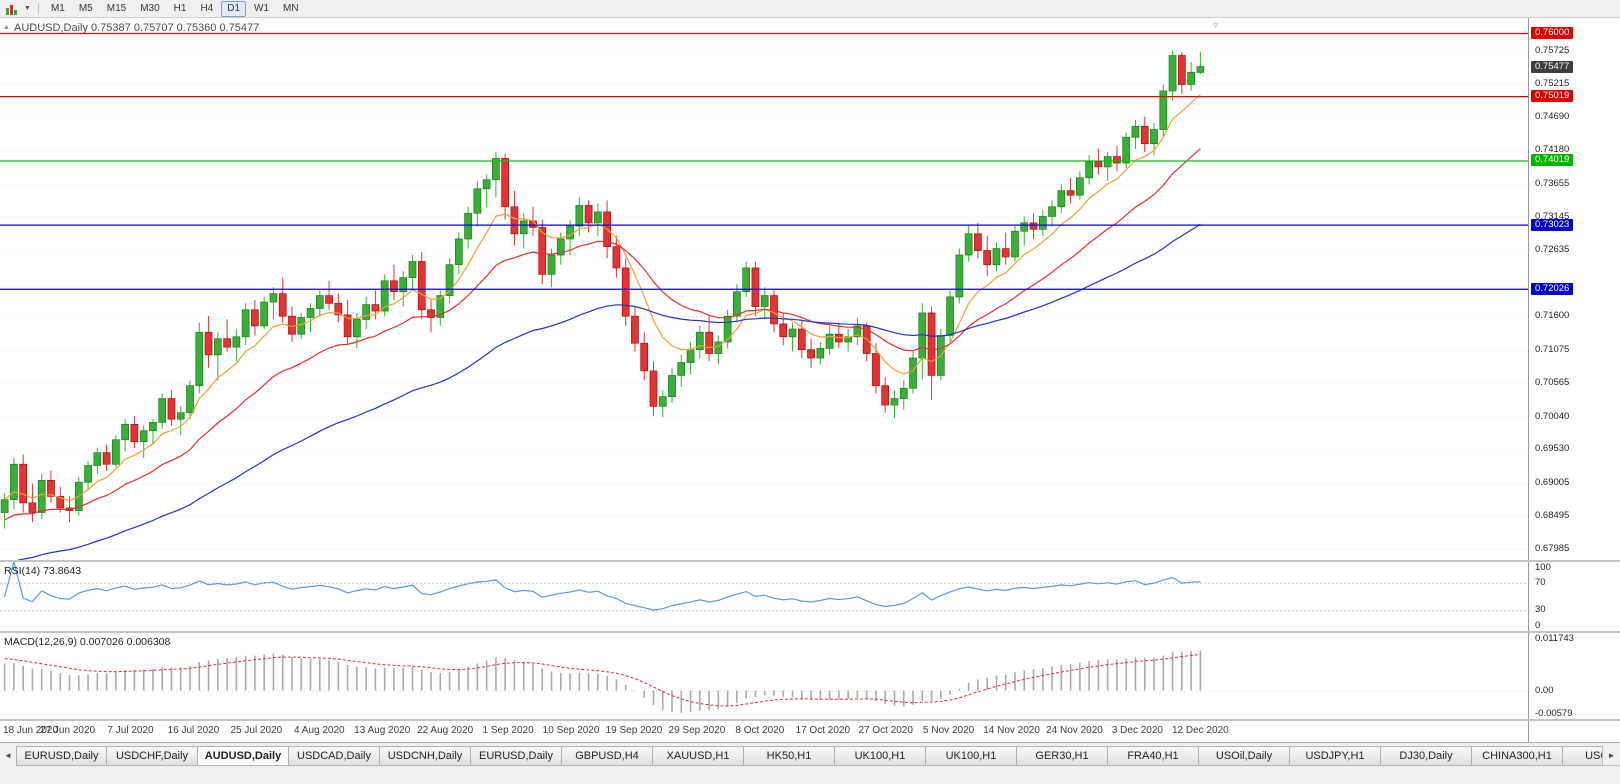  Describe the element at coordinates (1552, 183) in the screenshot. I see `price-axis-label: 0.73655` at that location.